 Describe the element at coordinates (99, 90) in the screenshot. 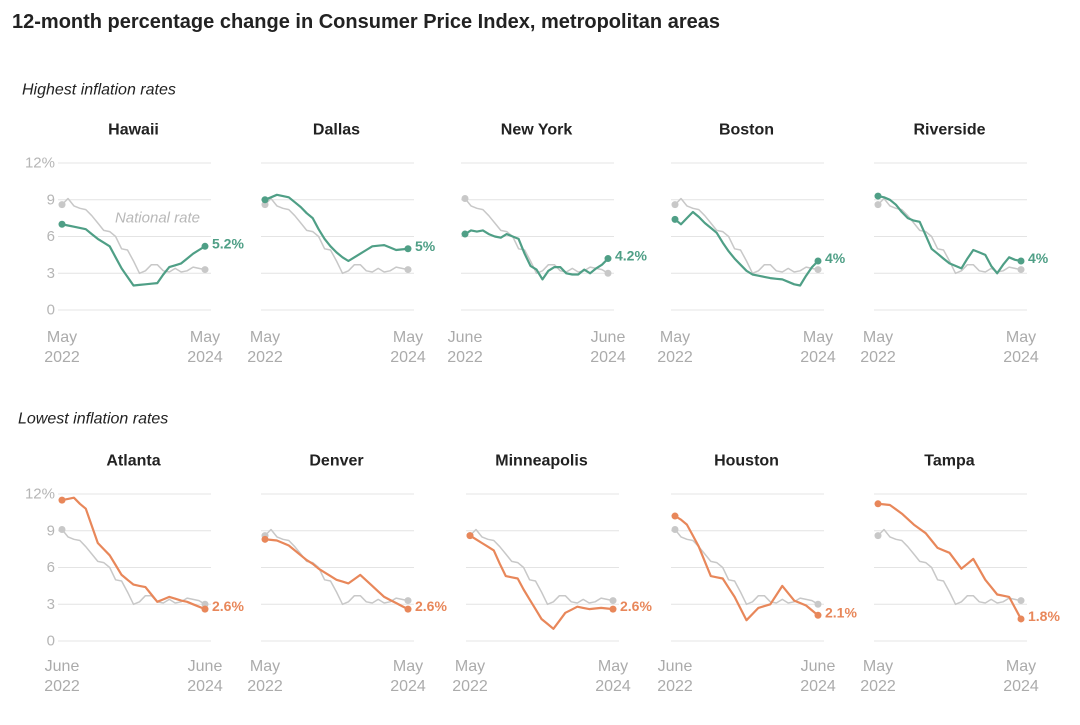

I see `section-label: Highest inflation rates` at that location.